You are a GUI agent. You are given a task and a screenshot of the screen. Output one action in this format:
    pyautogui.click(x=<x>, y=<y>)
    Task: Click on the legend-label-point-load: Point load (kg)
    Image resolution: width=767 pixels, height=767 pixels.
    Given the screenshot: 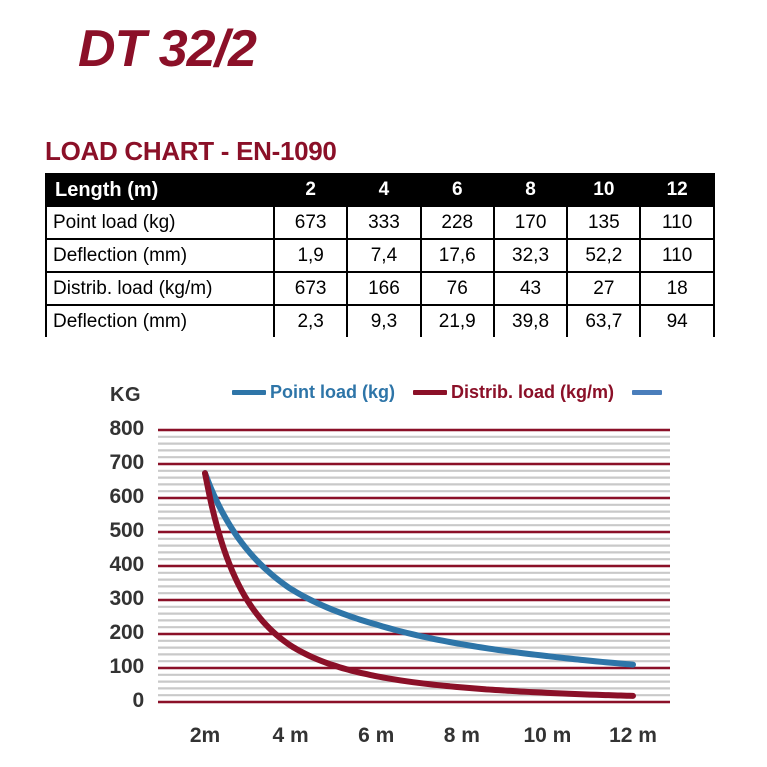 What is the action you would take?
    pyautogui.click(x=332, y=392)
    